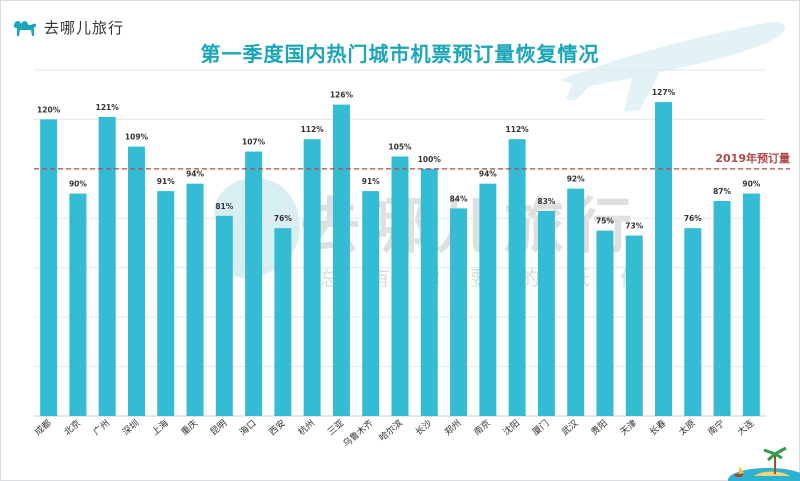 The image size is (800, 481). Describe the element at coordinates (218, 428) in the screenshot. I see `category-label-7: 昆明` at that location.